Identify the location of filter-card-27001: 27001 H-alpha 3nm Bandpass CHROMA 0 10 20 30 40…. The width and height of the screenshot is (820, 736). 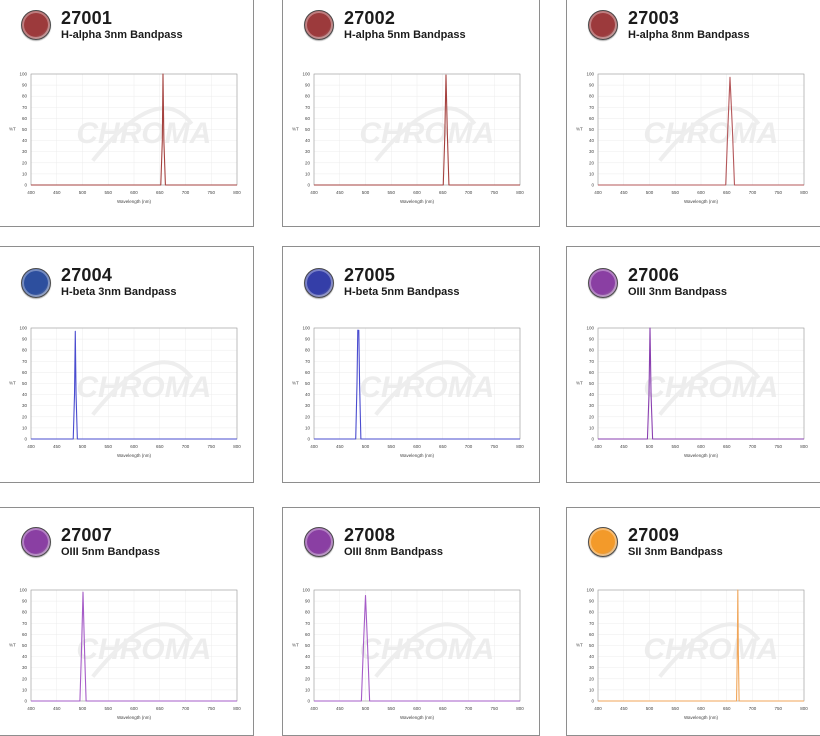
(127, 113).